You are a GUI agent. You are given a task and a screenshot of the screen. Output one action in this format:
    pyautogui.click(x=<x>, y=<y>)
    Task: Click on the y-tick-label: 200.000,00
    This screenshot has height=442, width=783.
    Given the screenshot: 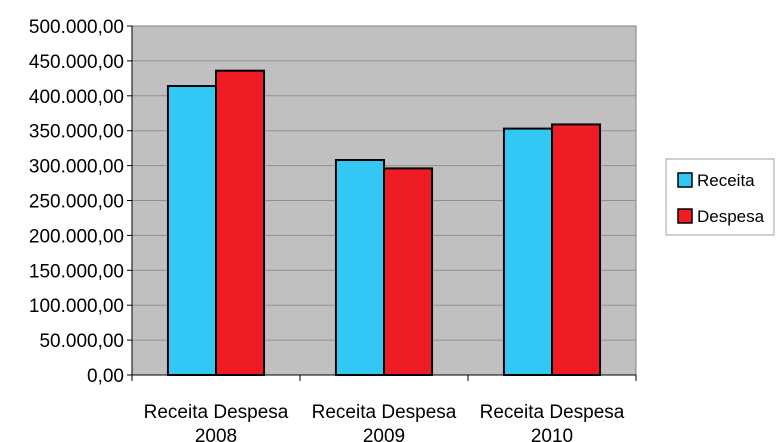 What is the action you would take?
    pyautogui.click(x=76, y=236)
    